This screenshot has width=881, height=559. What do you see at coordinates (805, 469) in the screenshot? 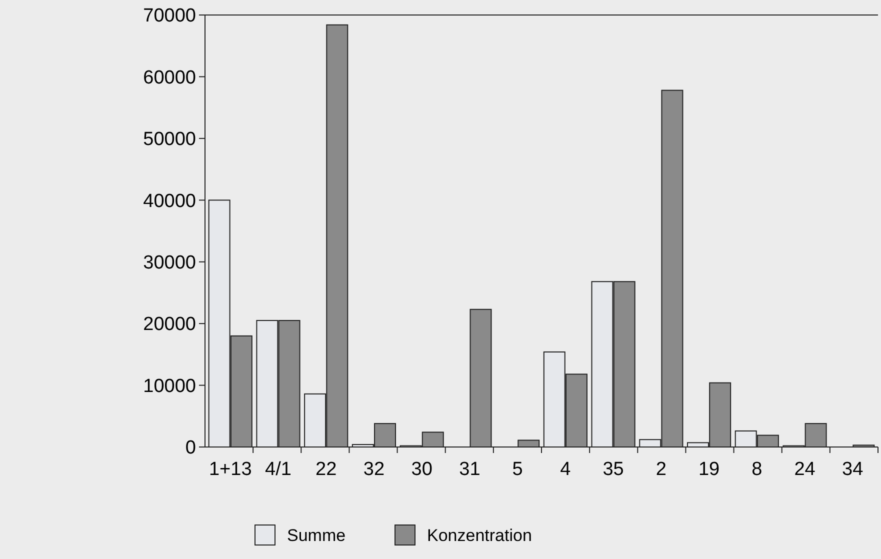
I see `x-tick-label: 24` at bounding box center [805, 469].